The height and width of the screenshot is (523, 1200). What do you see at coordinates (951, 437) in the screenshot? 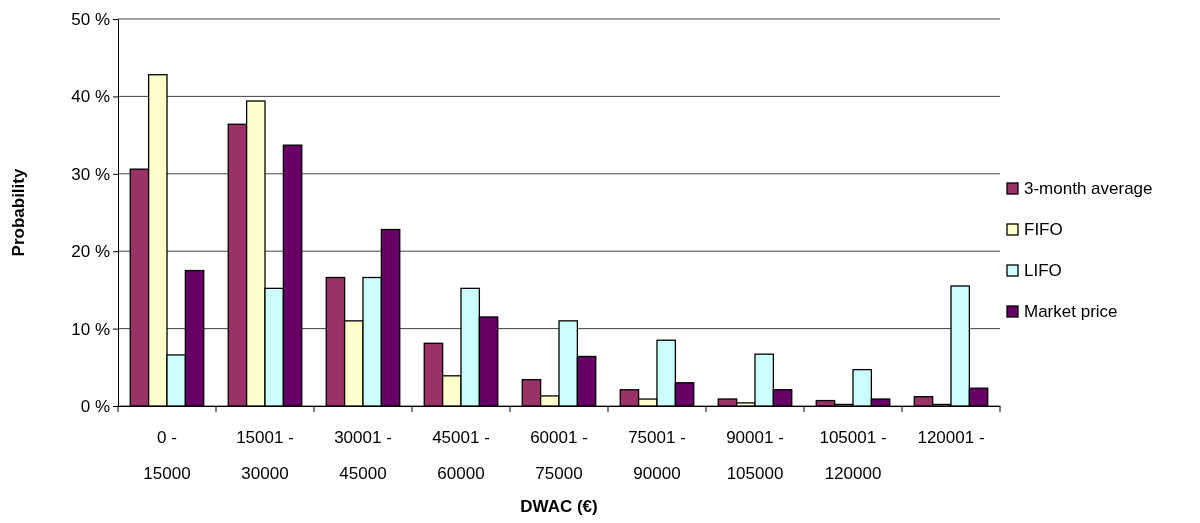
I see `x-tick-label: 120001 -` at bounding box center [951, 437].